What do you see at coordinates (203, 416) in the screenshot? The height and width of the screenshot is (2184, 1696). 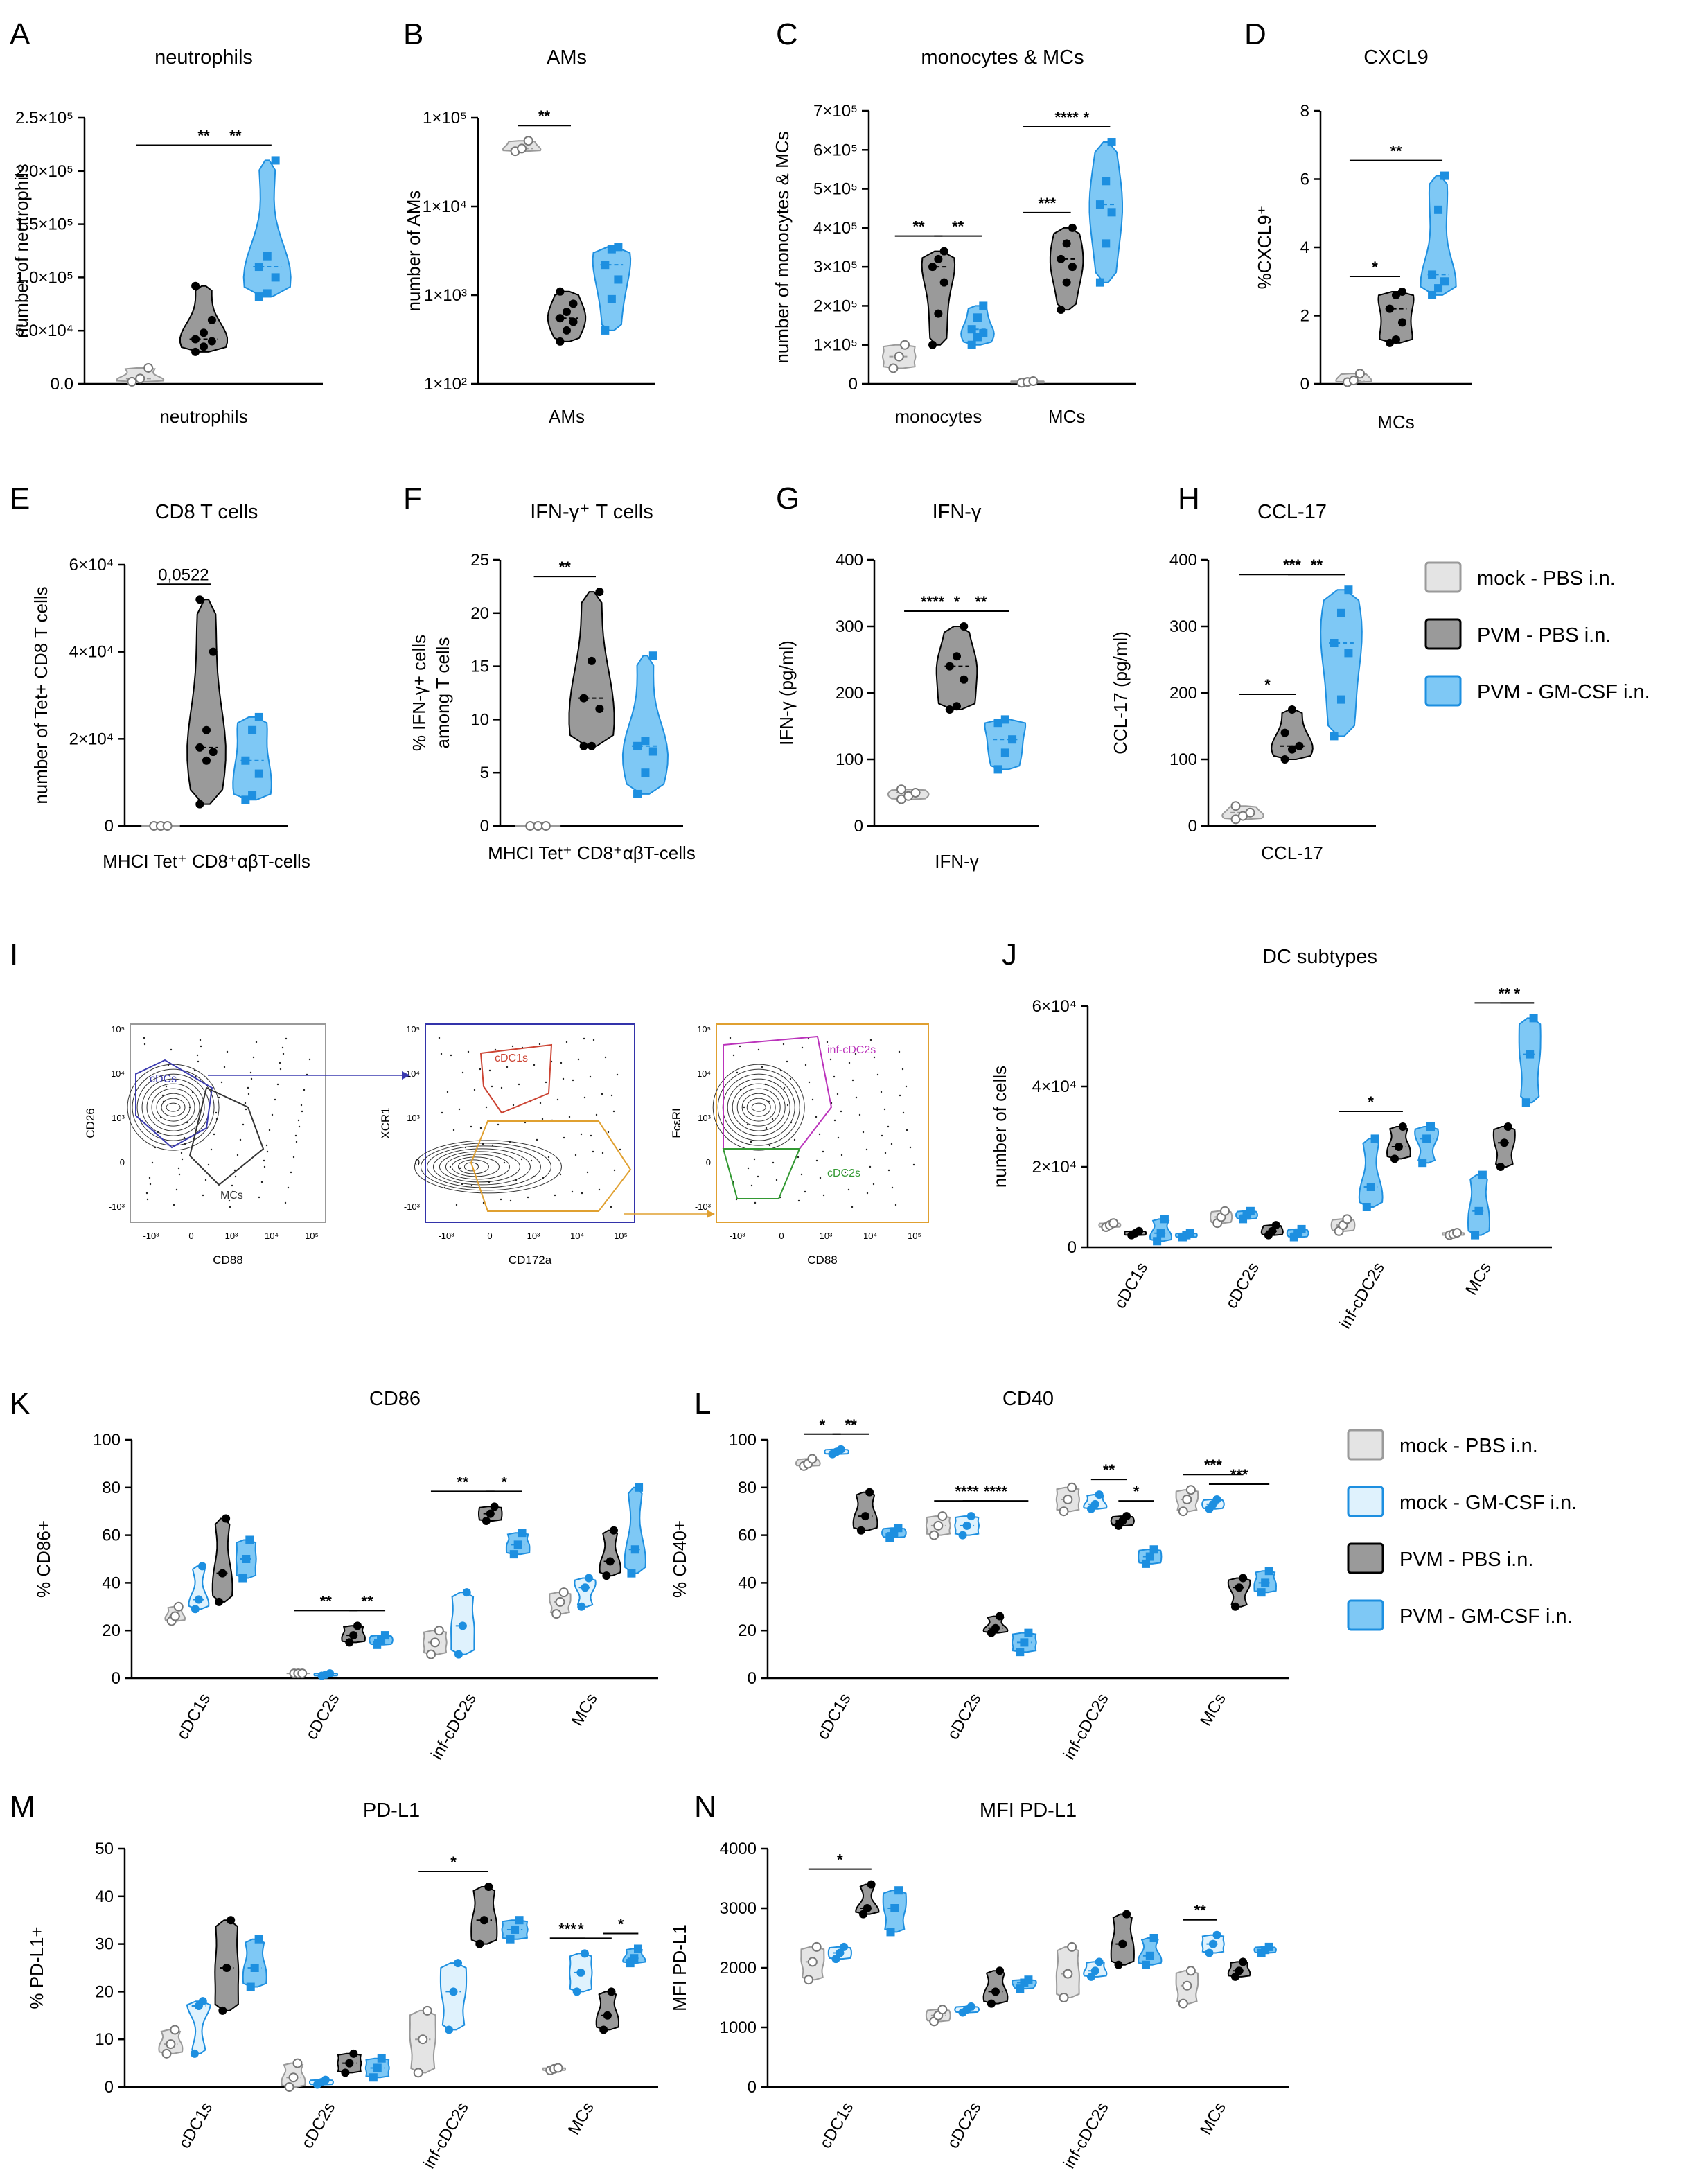 I see `x-axis-label: neutrophils` at bounding box center [203, 416].